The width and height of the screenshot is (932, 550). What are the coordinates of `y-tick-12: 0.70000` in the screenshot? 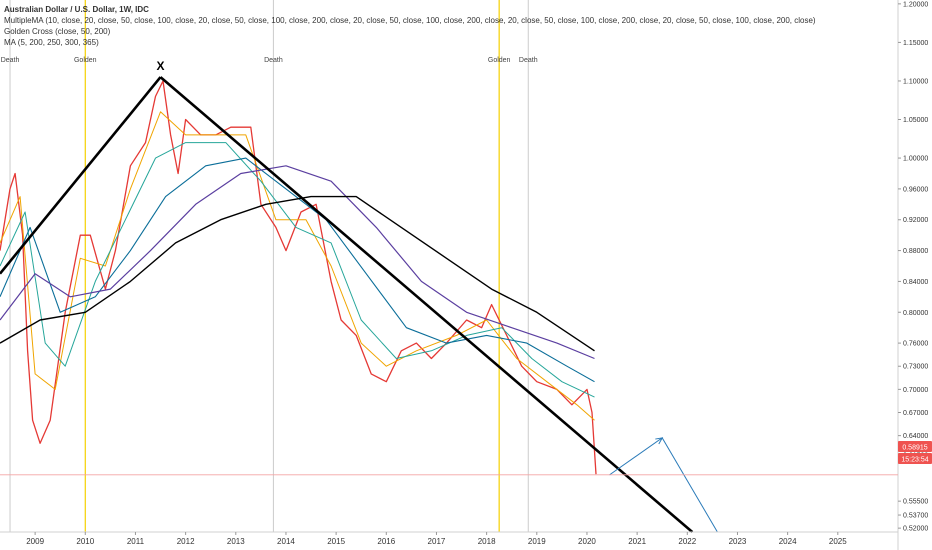 It's located at (915, 390).